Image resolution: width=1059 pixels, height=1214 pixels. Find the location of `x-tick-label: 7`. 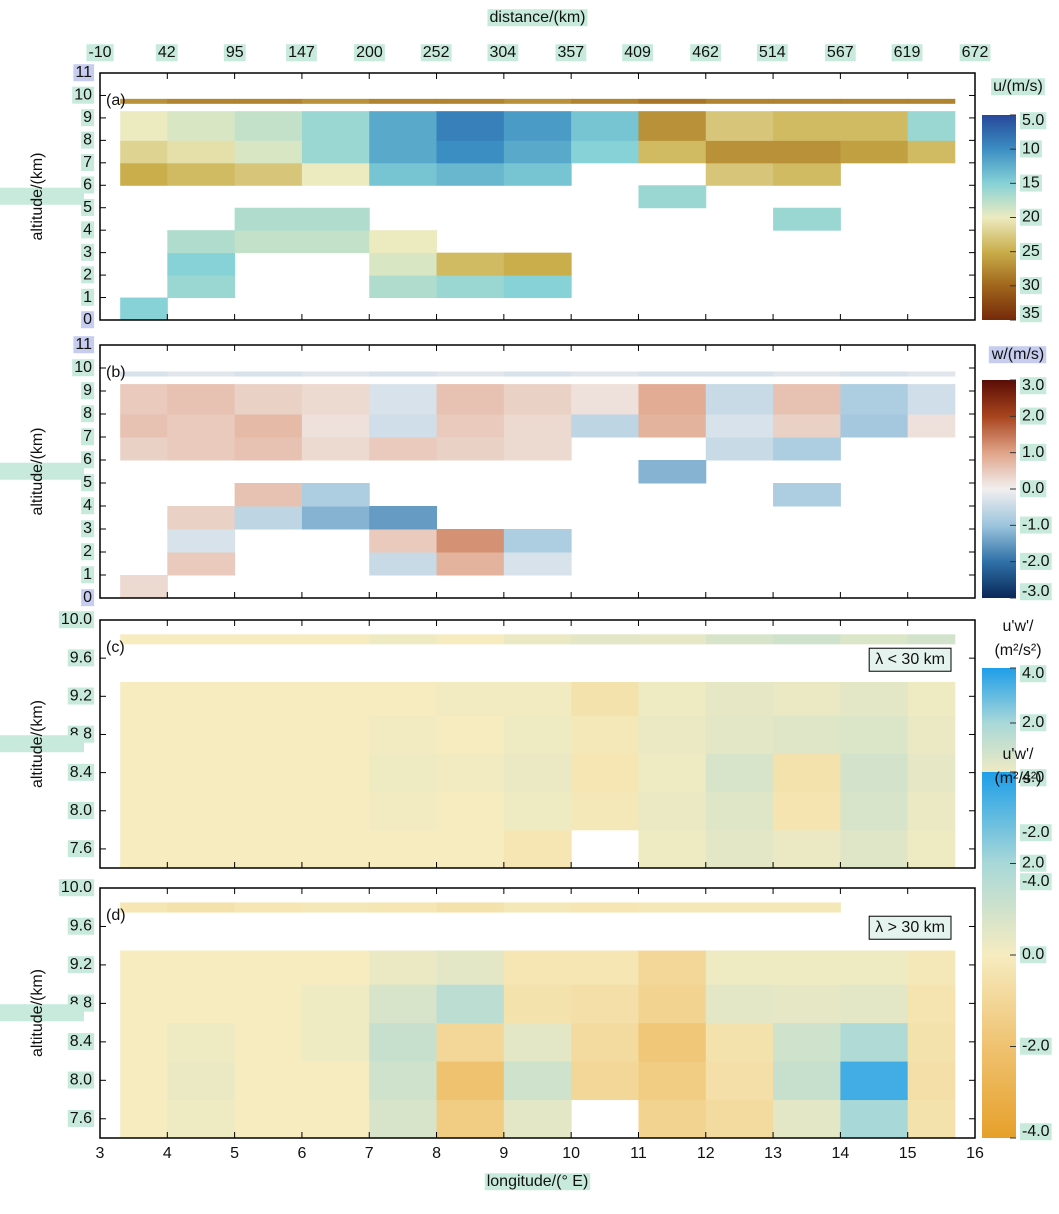

x-tick-label: 7 is located at coordinates (369, 1153).